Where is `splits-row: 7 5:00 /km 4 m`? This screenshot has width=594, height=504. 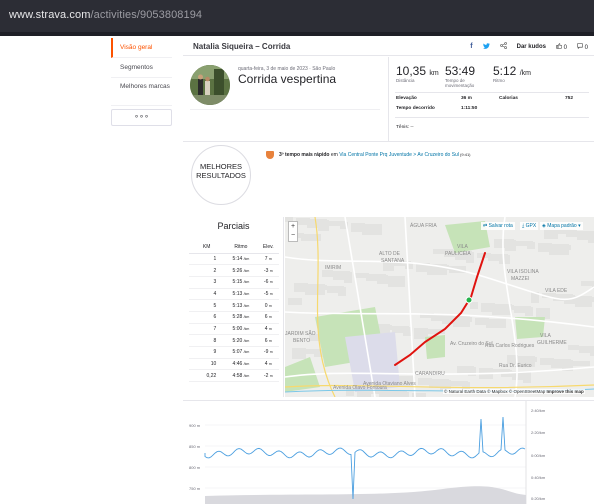
splits-row: 7 5:00 /km 4 m is located at coordinates (234, 329).